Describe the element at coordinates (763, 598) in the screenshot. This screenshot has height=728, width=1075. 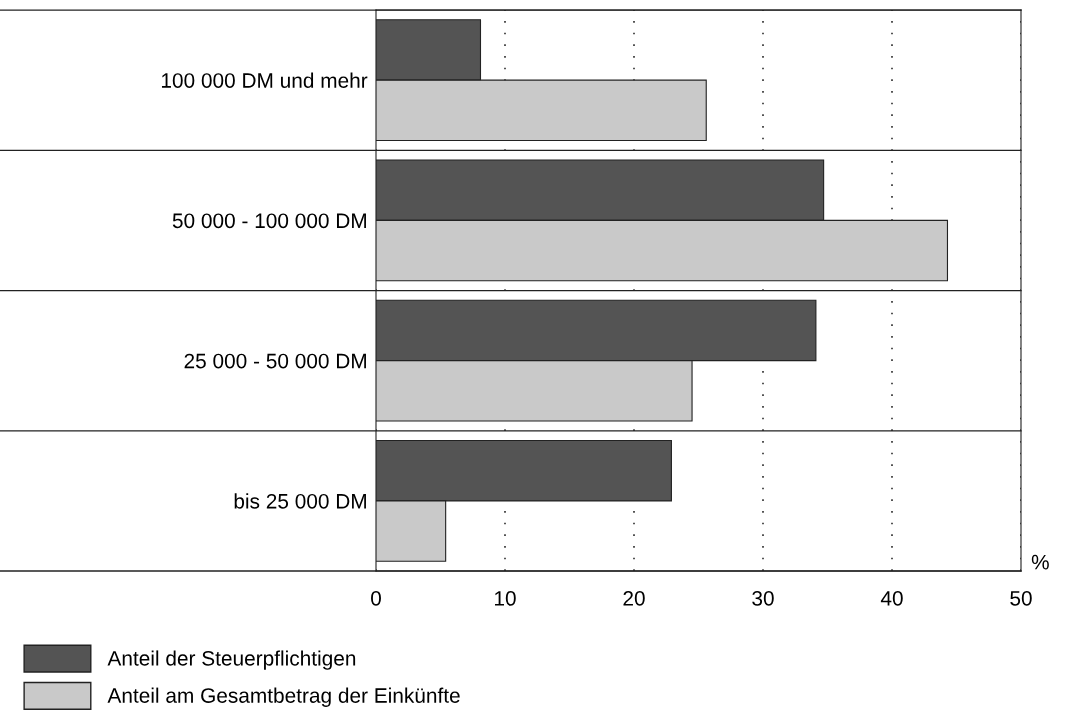
I see `x-tick-label: 30` at that location.